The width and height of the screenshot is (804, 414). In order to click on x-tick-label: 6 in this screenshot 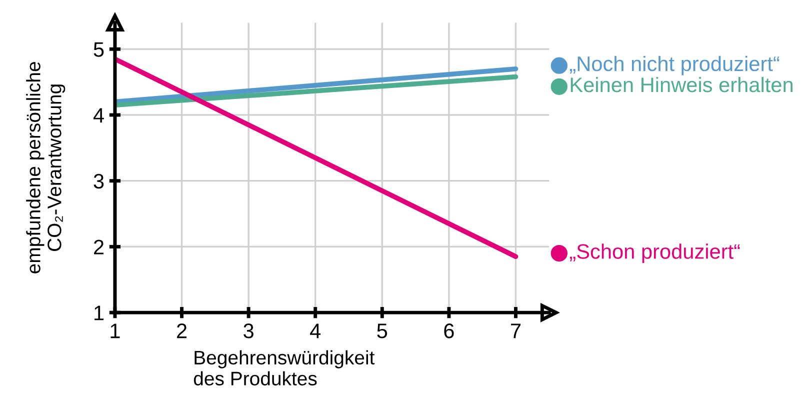, I will do `click(449, 331)`.